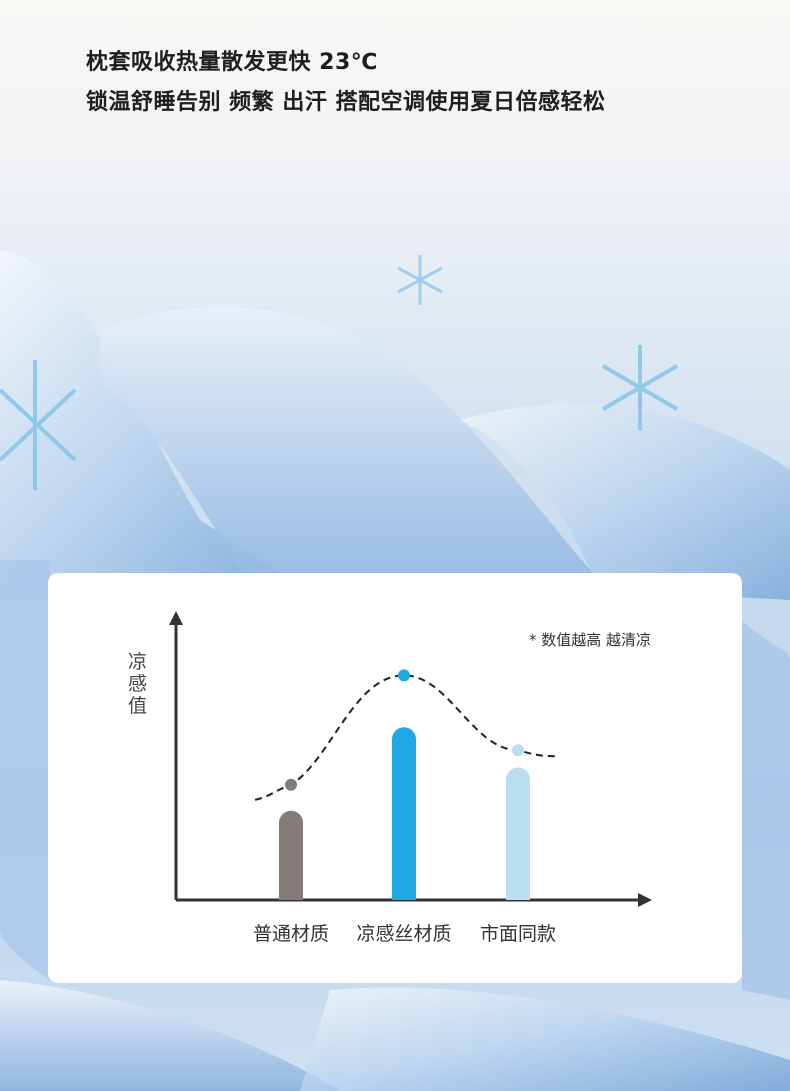 This screenshot has width=790, height=1091. Describe the element at coordinates (138, 684) in the screenshot. I see `y-axis-label: 凉感值` at that location.